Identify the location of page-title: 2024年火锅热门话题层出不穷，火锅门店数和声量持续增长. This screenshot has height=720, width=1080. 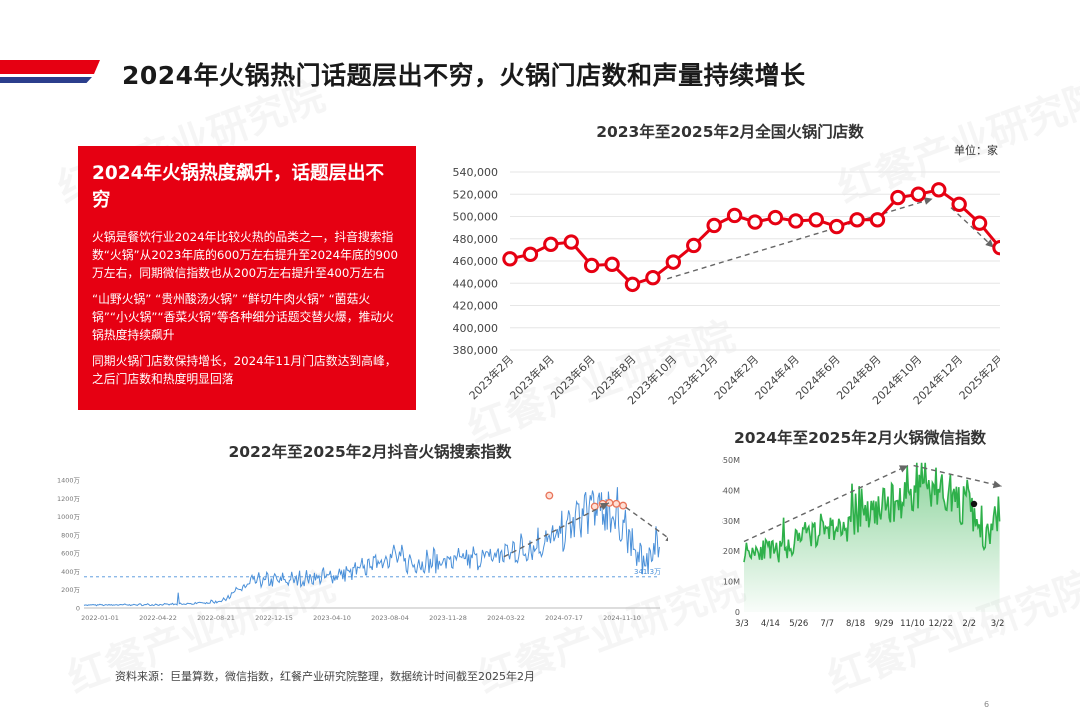
(464, 75).